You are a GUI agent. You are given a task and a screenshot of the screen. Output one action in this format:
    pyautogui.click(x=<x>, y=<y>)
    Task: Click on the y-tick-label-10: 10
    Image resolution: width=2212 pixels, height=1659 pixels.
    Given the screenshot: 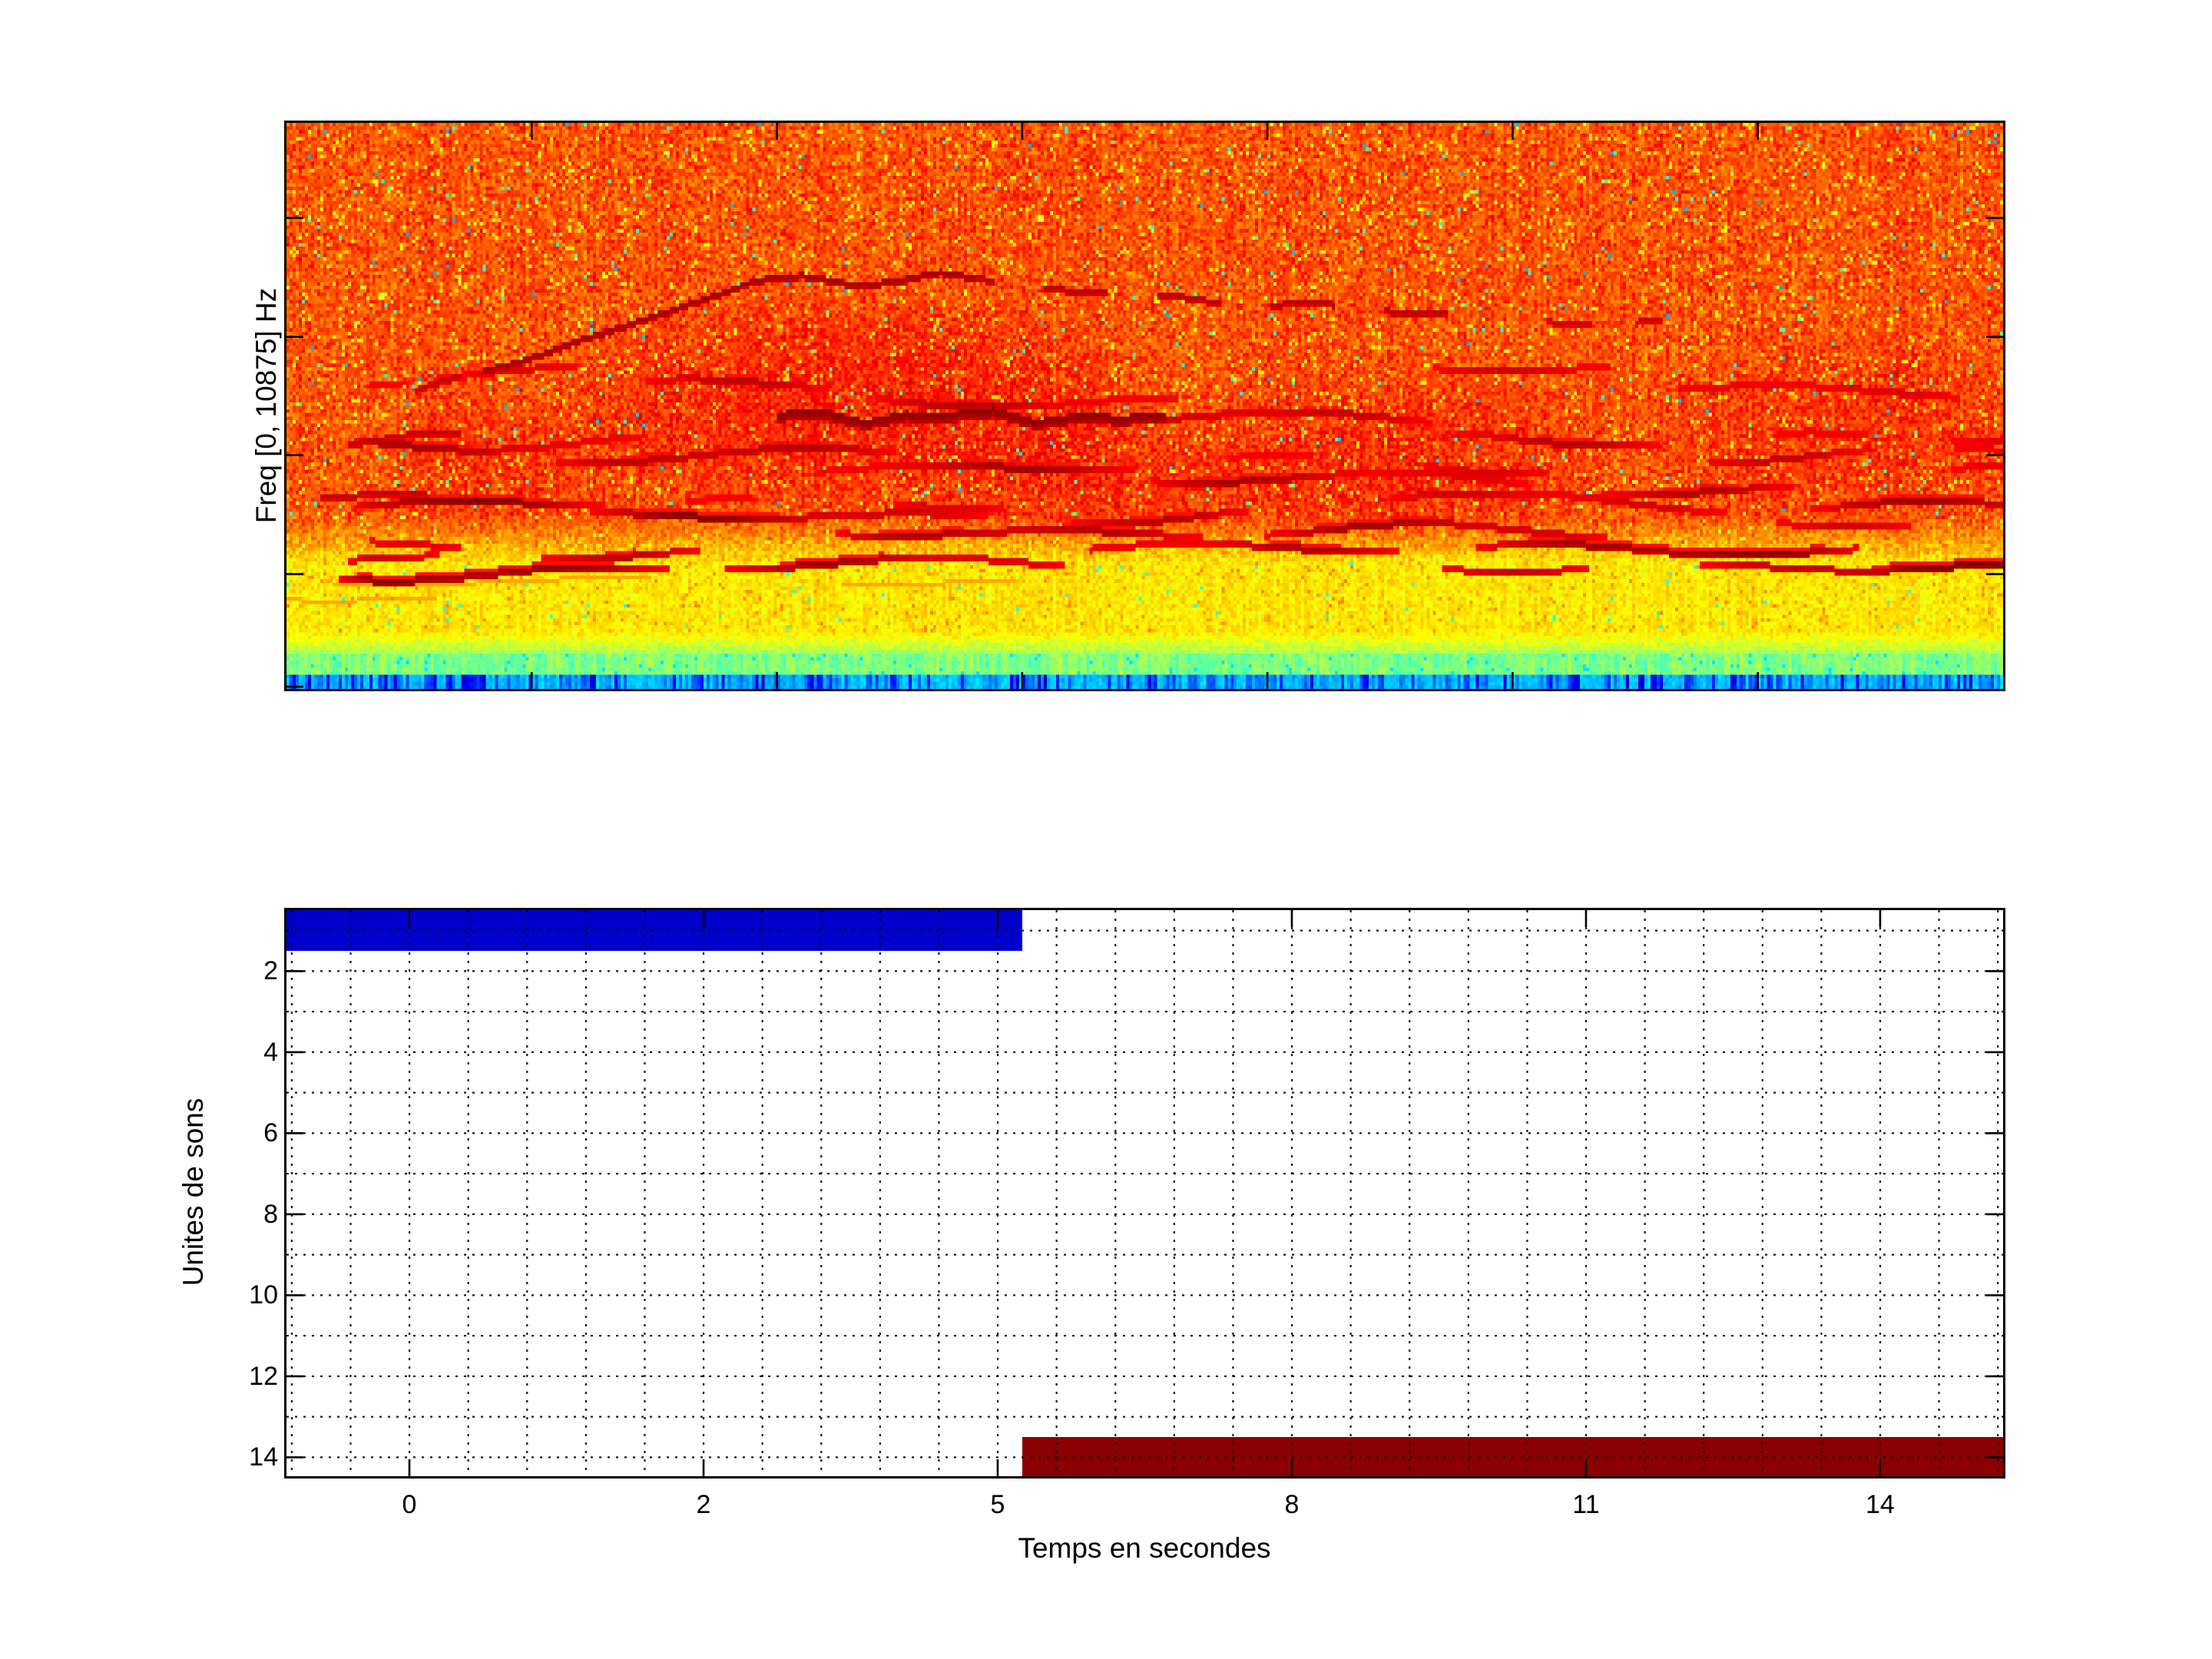 What is the action you would take?
    pyautogui.click(x=263, y=1295)
    